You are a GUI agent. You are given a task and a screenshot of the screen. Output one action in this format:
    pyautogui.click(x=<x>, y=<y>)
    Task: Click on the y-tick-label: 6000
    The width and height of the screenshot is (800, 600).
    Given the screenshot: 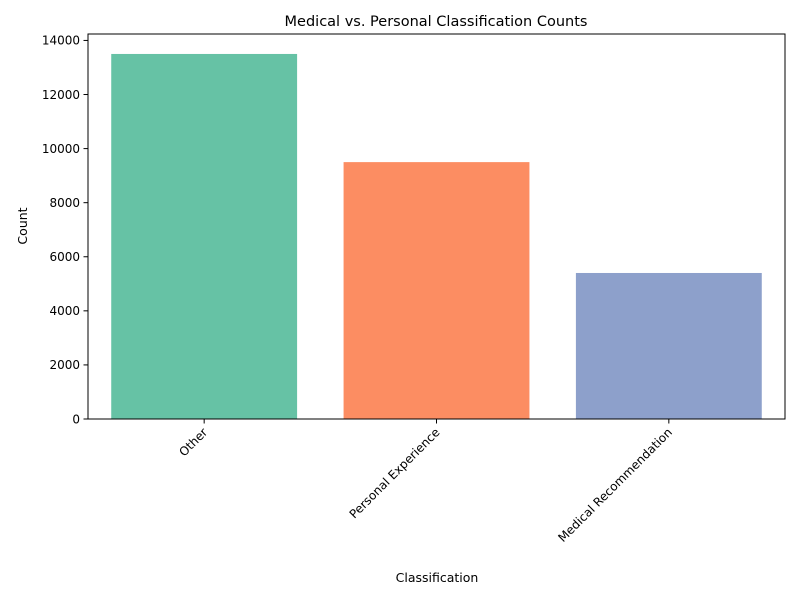 What is the action you would take?
    pyautogui.click(x=64, y=257)
    